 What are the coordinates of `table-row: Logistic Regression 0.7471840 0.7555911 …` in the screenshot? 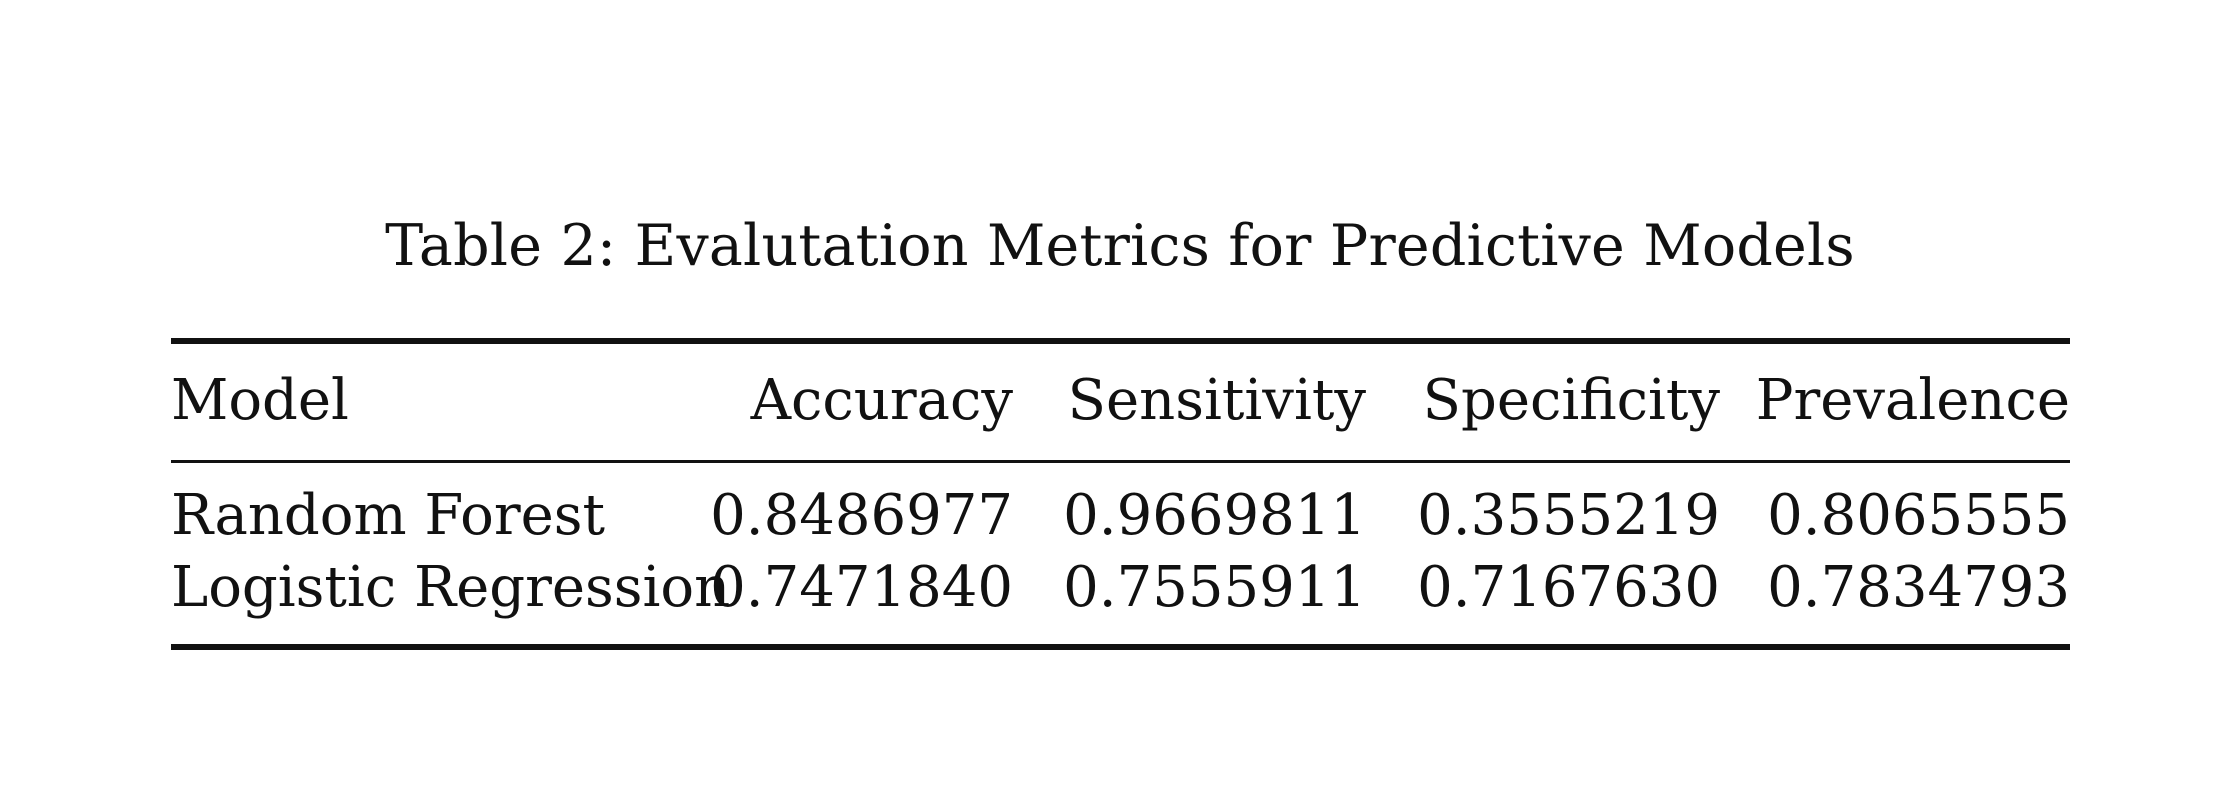 It's located at (1120, 588).